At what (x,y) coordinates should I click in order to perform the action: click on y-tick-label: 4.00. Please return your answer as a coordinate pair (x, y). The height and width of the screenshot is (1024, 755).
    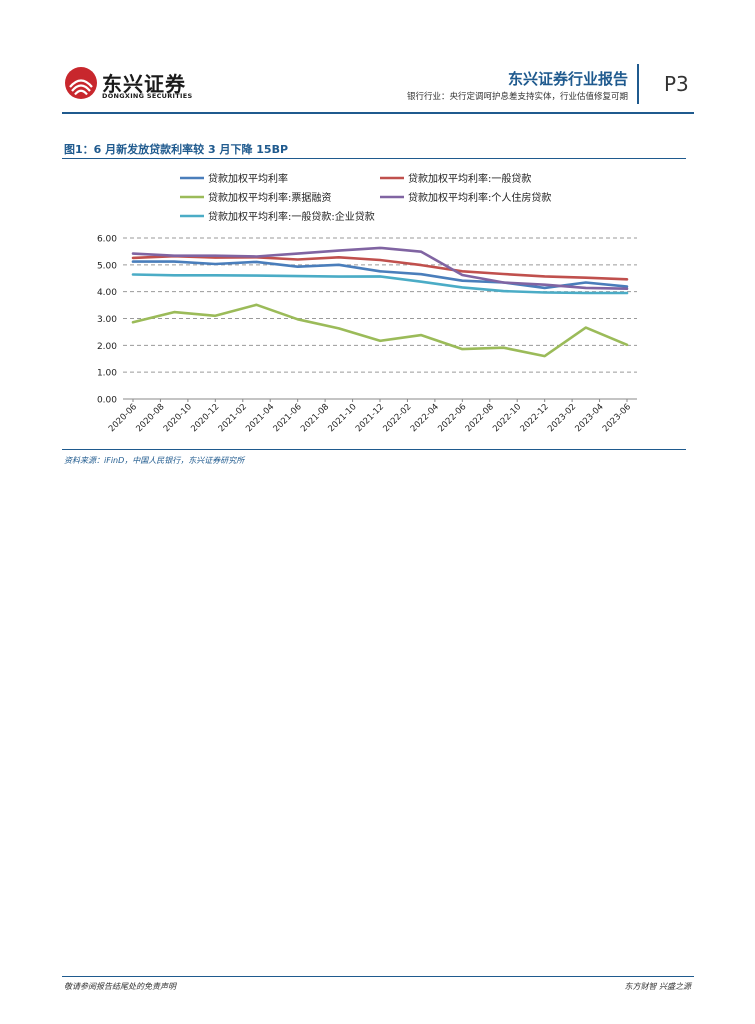
    Looking at the image, I should click on (107, 293).